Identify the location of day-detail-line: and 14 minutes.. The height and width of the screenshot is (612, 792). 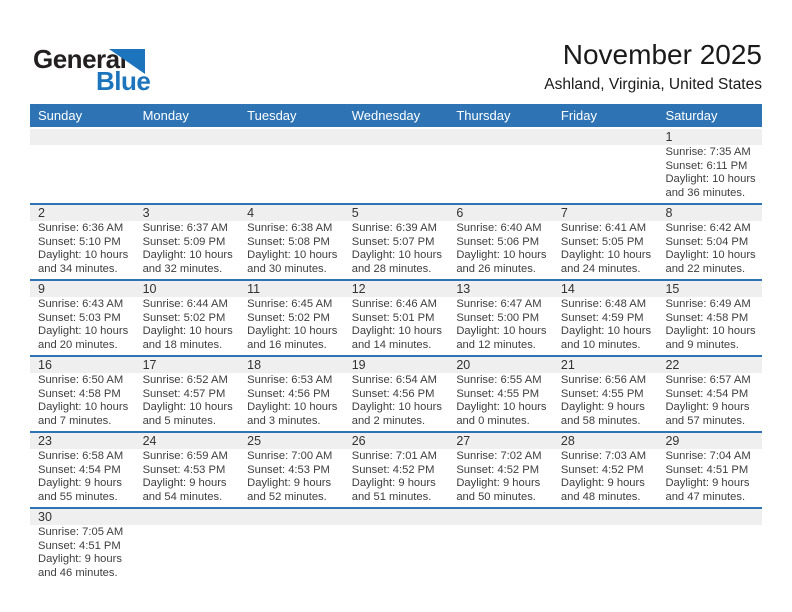
(391, 344).